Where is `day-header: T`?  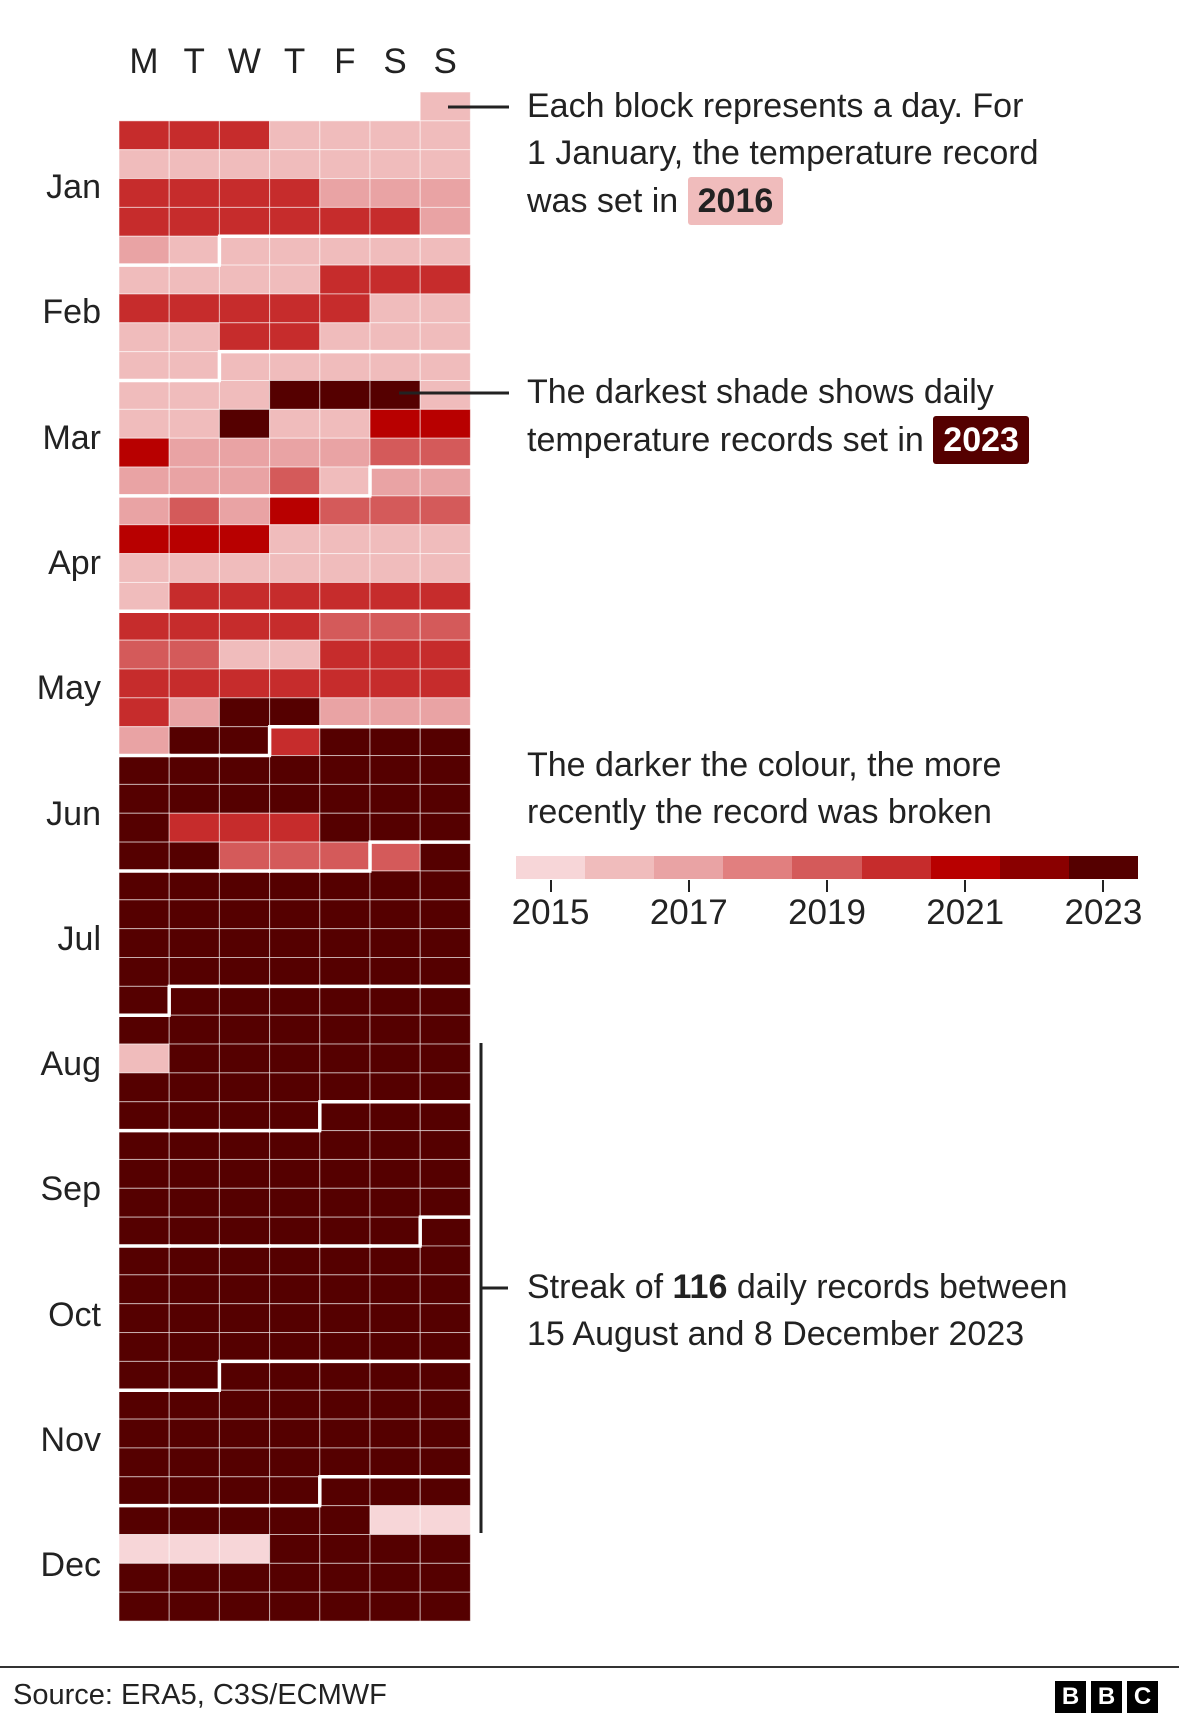
day-header: T is located at coordinates (294, 61).